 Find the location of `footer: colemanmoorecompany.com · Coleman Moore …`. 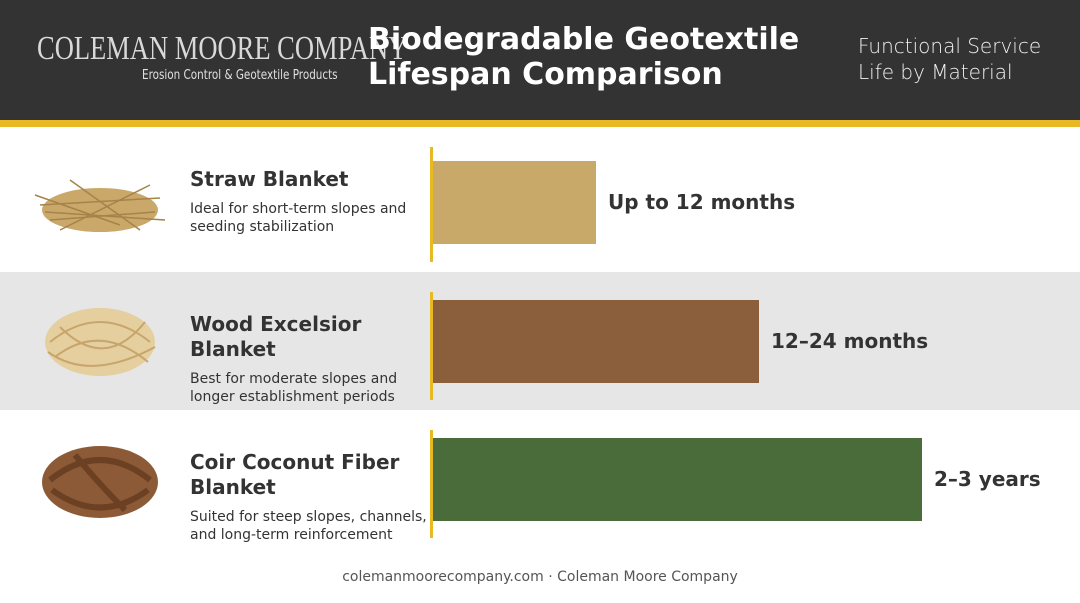

footer: colemanmoorecompany.com · Coleman Moore … is located at coordinates (540, 577).